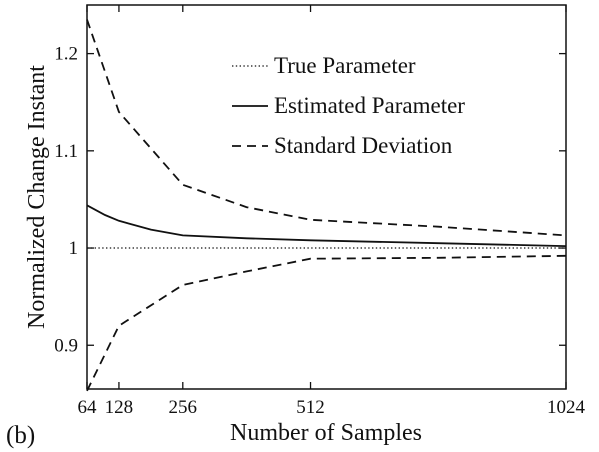  What do you see at coordinates (345, 65) in the screenshot?
I see `legend-label: True Parameter` at bounding box center [345, 65].